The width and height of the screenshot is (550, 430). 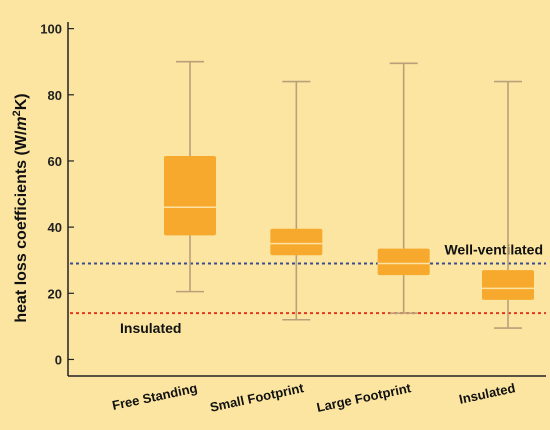 What do you see at coordinates (21, 101) in the screenshot?
I see `y-axis-label-end: K)` at bounding box center [21, 101].